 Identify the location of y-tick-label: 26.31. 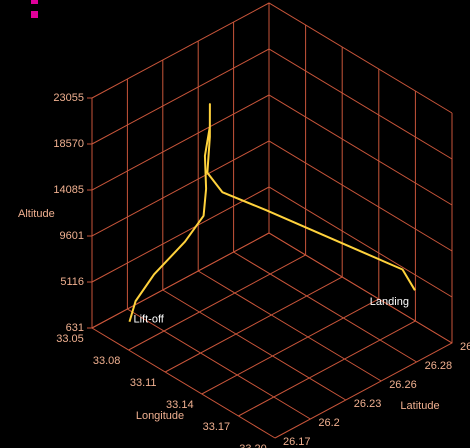
(465, 347).